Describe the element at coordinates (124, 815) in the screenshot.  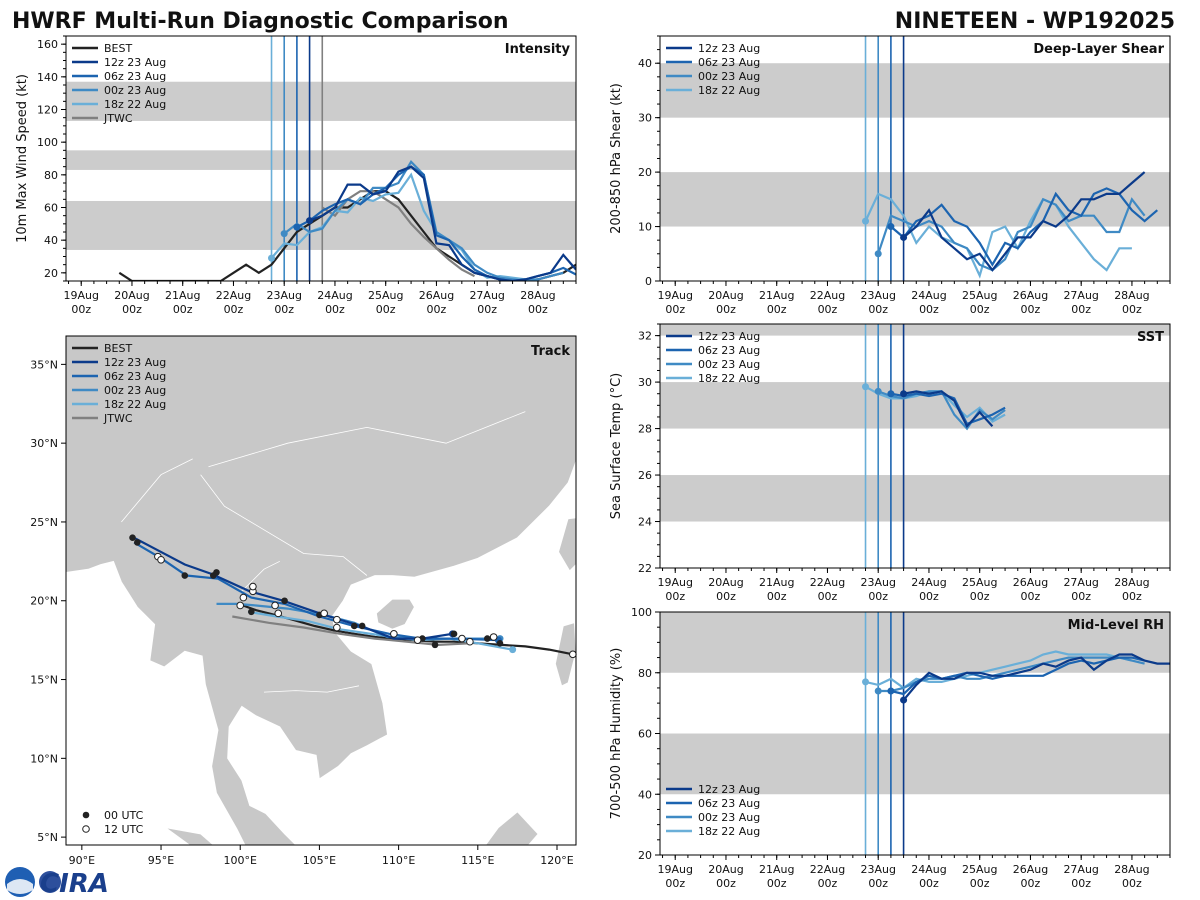
I see `track-marker-legend-label: 00 UTC` at that location.